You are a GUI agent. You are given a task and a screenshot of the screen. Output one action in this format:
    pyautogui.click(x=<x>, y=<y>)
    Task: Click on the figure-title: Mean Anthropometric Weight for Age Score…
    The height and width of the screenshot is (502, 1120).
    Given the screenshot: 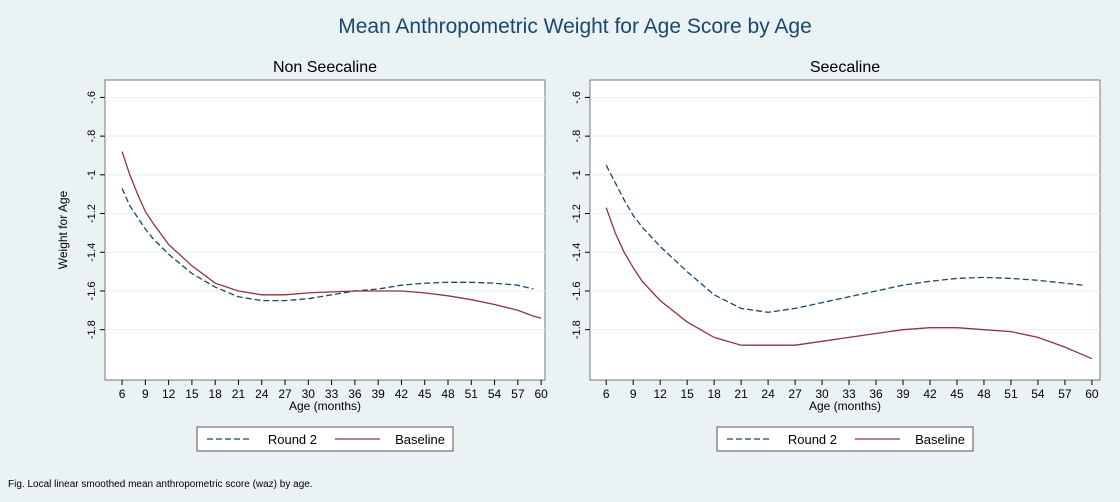 What is the action you would take?
    pyautogui.click(x=575, y=26)
    